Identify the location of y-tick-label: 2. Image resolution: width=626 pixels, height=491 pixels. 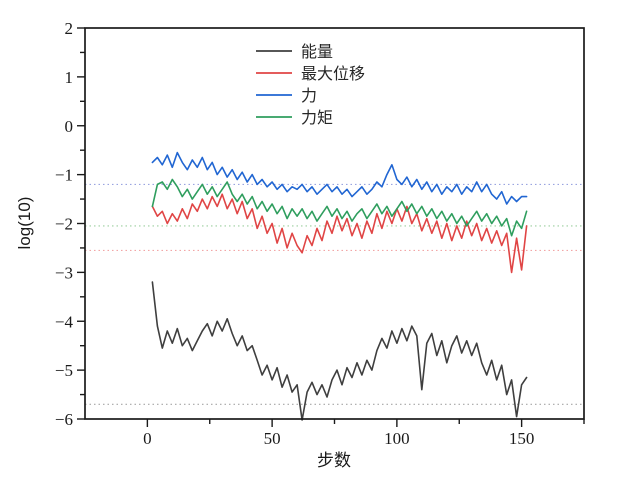
(69, 28).